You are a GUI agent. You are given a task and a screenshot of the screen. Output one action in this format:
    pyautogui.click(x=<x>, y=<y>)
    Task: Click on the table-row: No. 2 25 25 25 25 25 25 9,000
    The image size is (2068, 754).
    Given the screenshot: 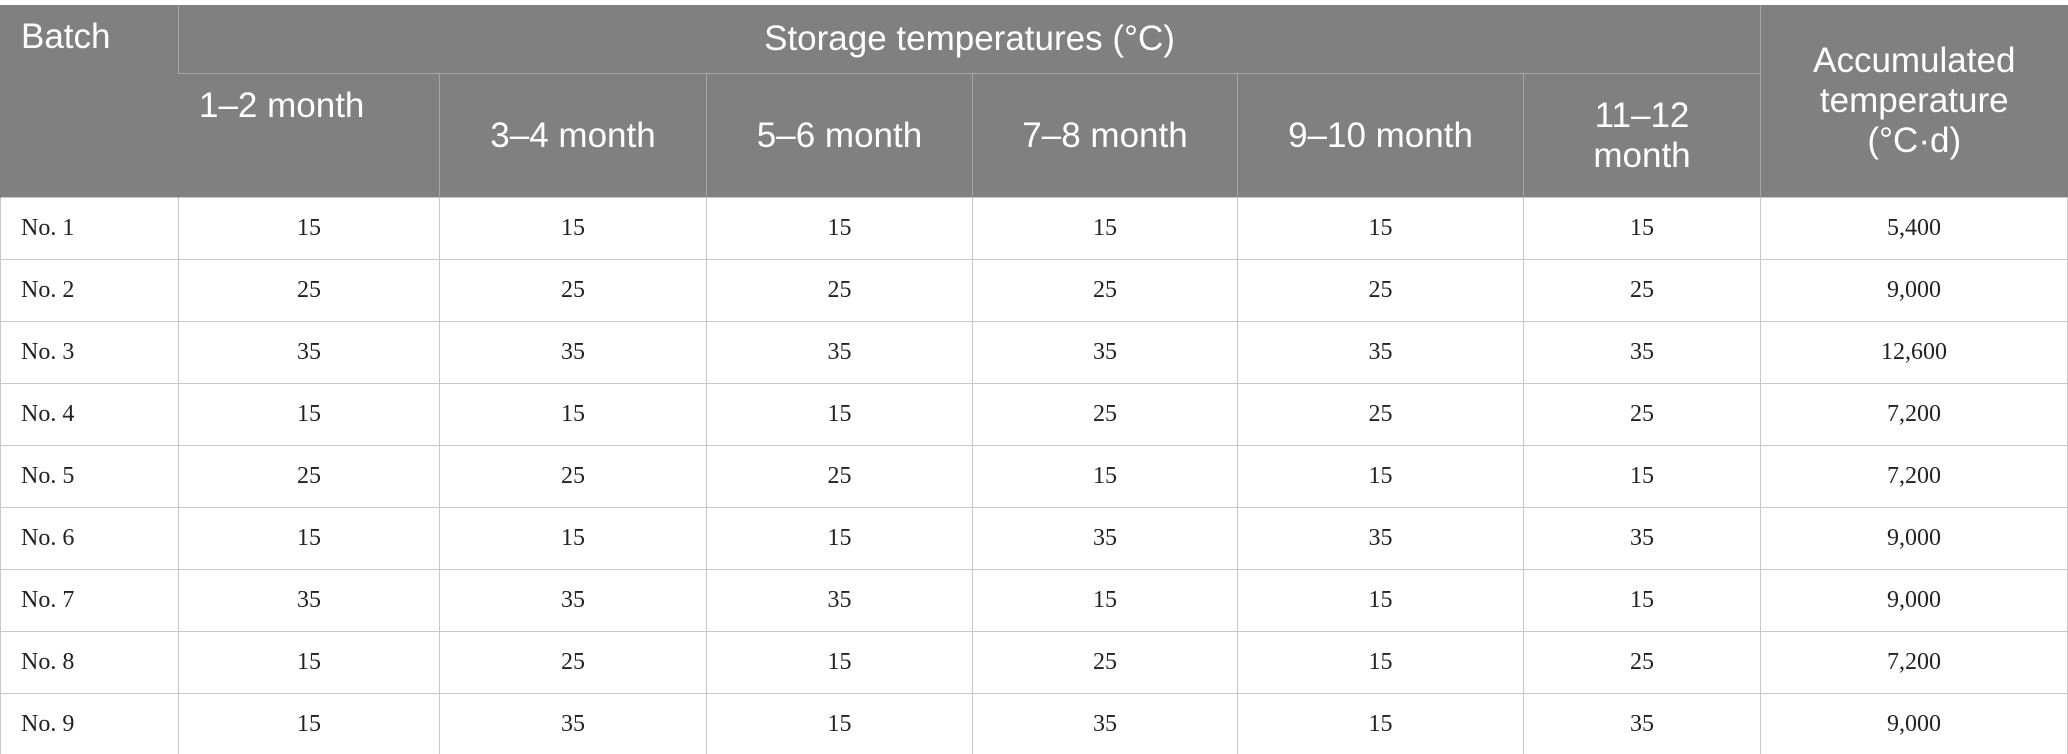 What is the action you would take?
    pyautogui.click(x=1034, y=290)
    